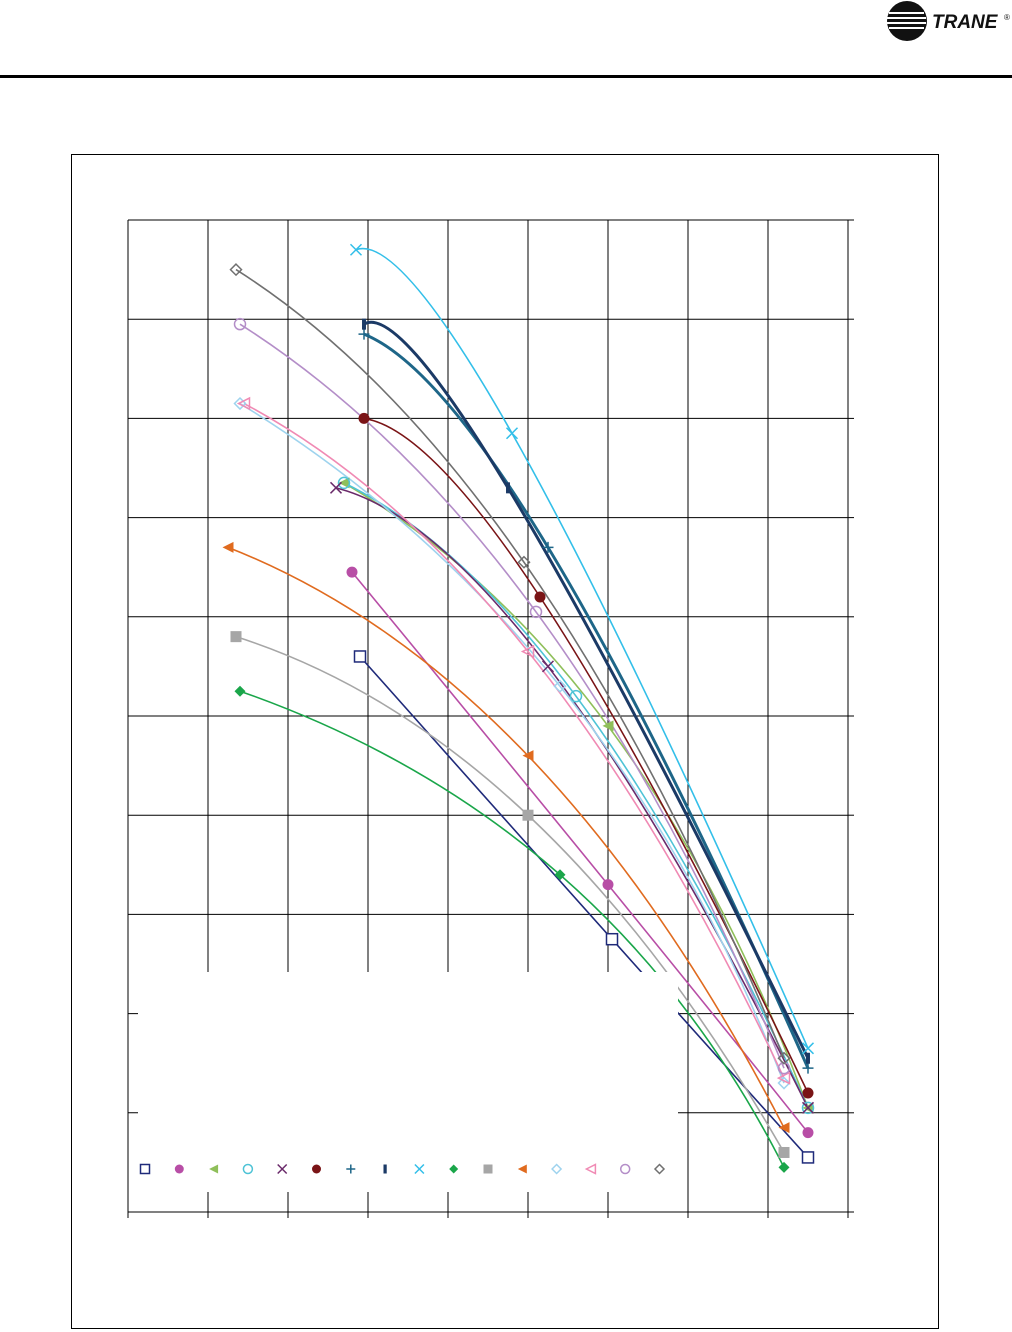 This screenshot has height=1332, width=1012. What do you see at coordinates (402, 1169) in the screenshot?
I see `chart-legend` at bounding box center [402, 1169].